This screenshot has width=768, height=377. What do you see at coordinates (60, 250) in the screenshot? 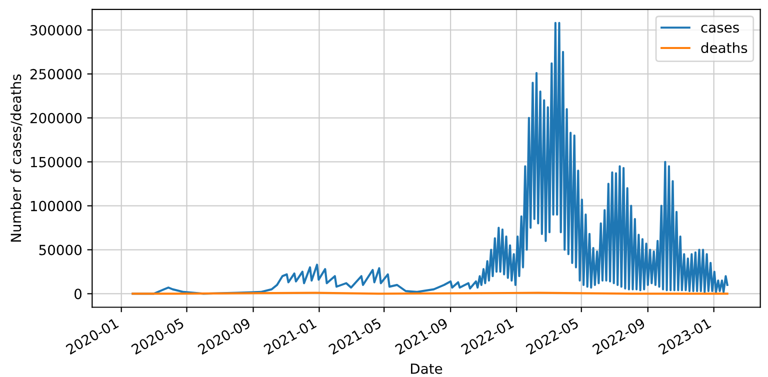
I see `y-tick-label: 50000` at bounding box center [60, 250].